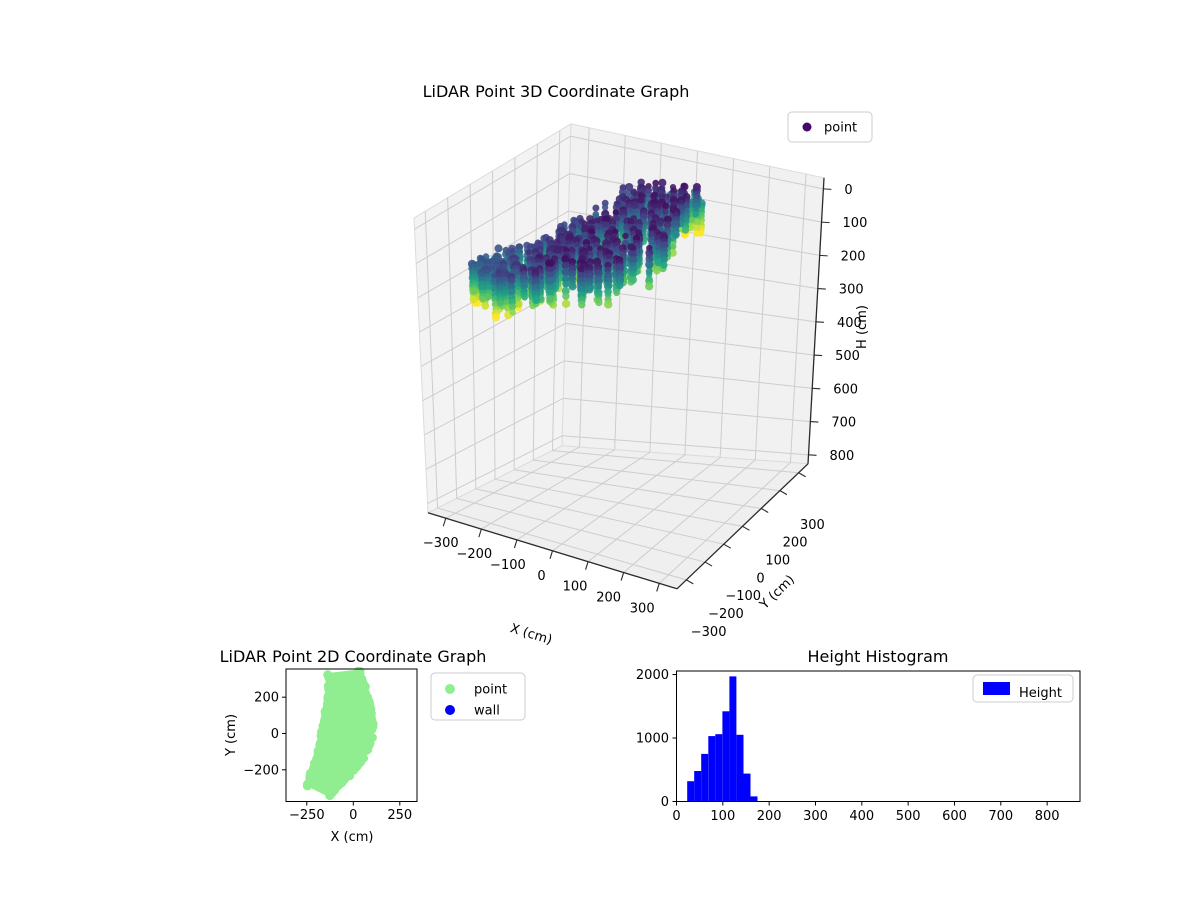 This screenshot has height=900, width=1200. I want to click on hist-bars, so click(722, 739).